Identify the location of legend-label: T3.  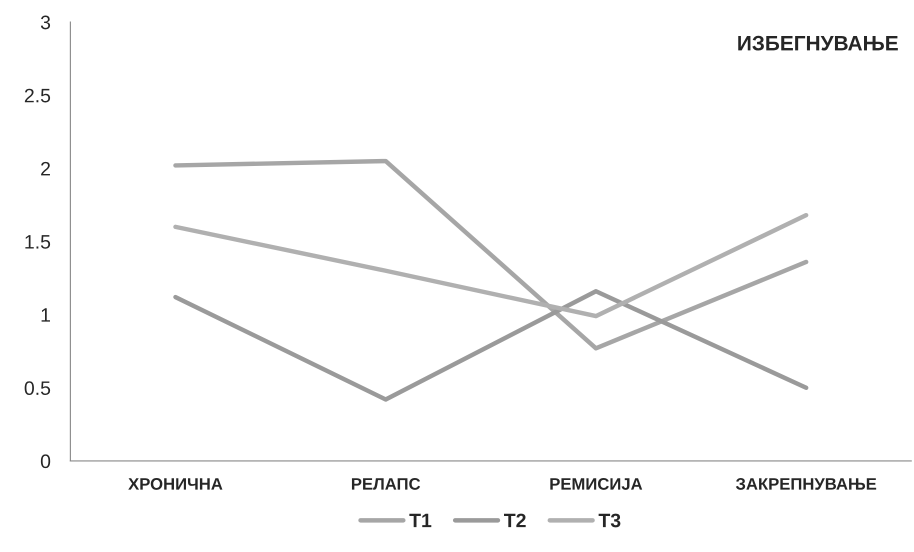
(609, 521).